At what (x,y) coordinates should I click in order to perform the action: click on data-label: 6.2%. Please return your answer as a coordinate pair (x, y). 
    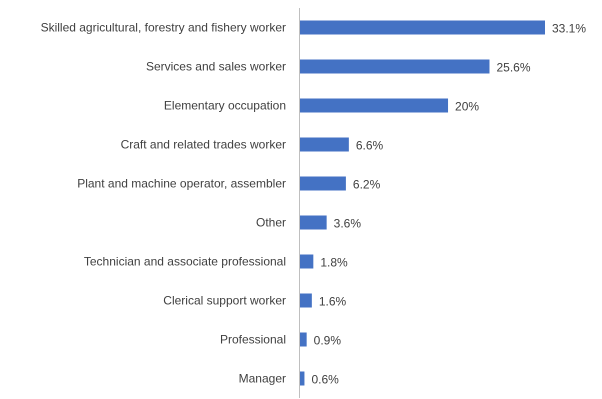
    Looking at the image, I should click on (367, 185).